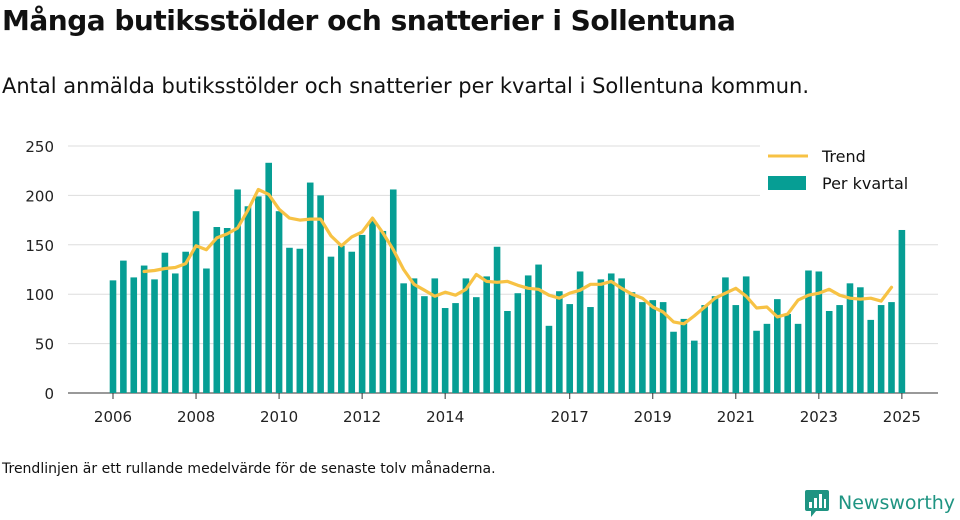 The image size is (960, 520). What do you see at coordinates (787, 183) in the screenshot?
I see `legend-bar-swatch` at bounding box center [787, 183].